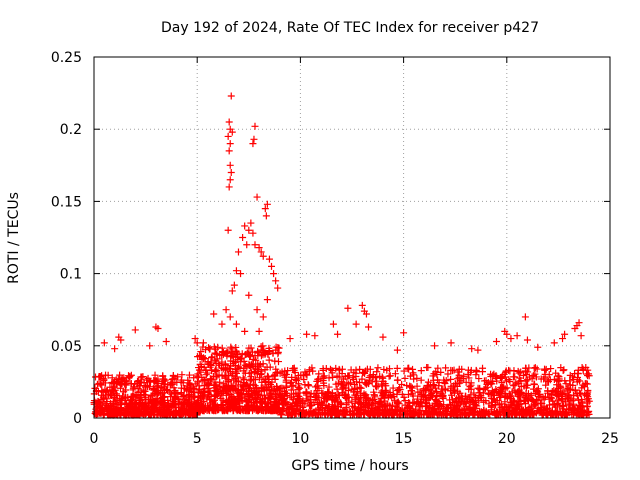  Describe the element at coordinates (354, 439) in the screenshot. I see `x-tick-labels: 0 5 10 15 20 25` at that location.